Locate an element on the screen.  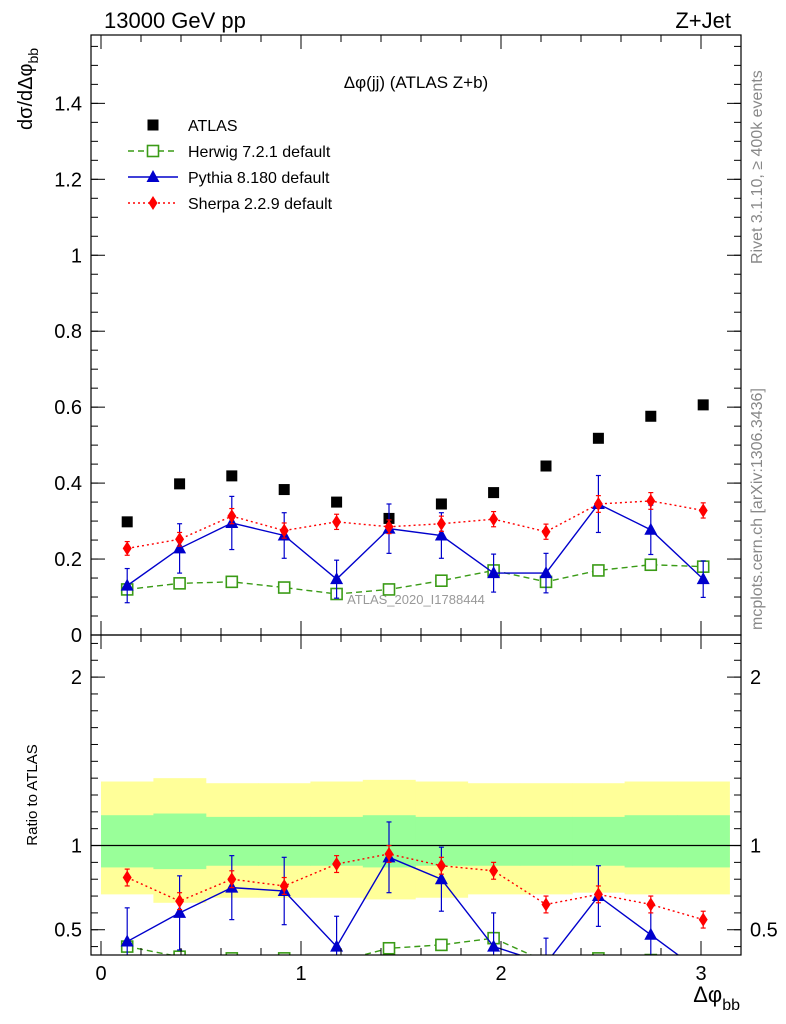
watermark: ATLAS_2020_I1788444 is located at coordinates (416, 599).